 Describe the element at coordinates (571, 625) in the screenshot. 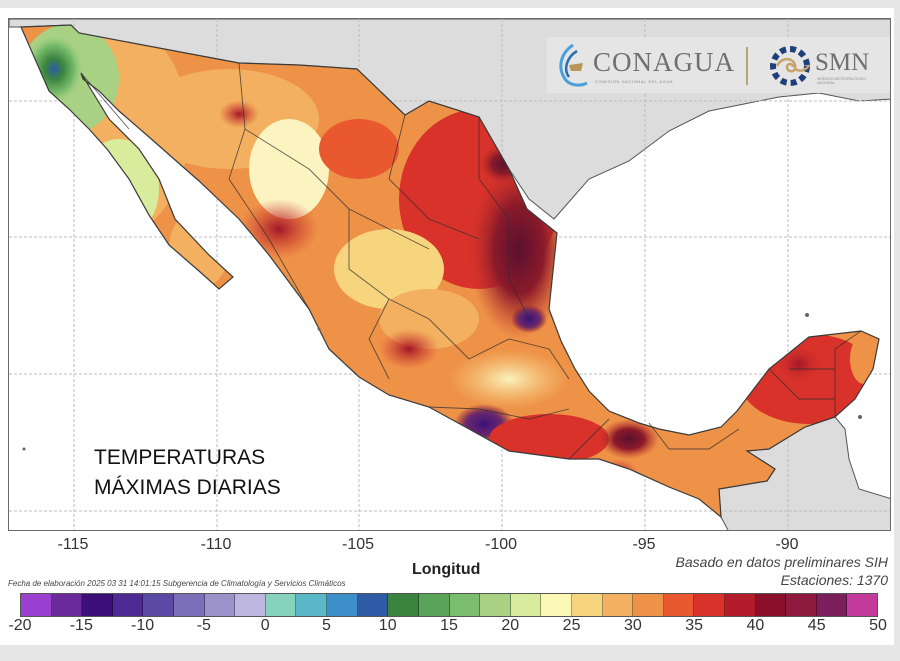

I see `colorbar-tick-label: 25` at that location.